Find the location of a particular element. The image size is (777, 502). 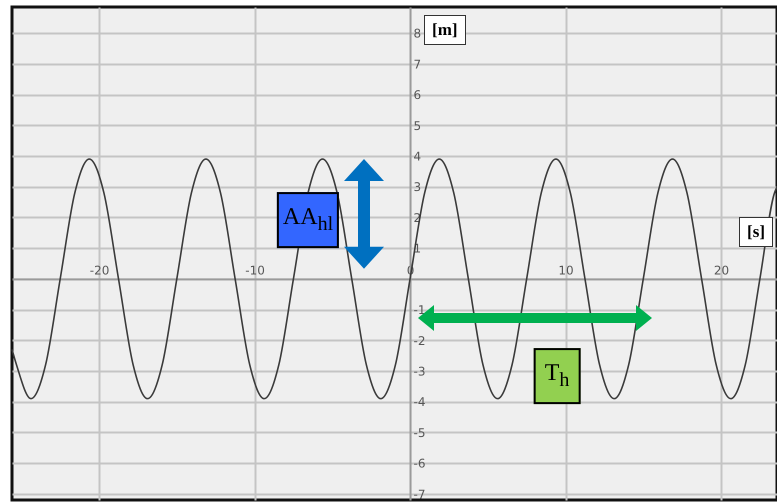

y-tick-label: -7 is located at coordinates (420, 494).